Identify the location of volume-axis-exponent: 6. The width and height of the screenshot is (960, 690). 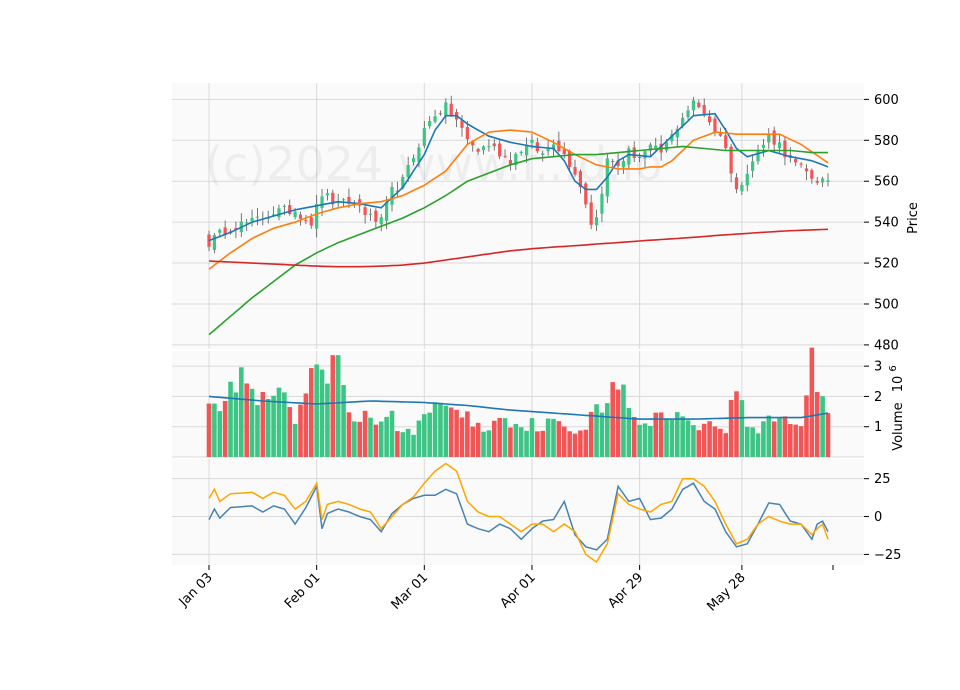
(893, 368).